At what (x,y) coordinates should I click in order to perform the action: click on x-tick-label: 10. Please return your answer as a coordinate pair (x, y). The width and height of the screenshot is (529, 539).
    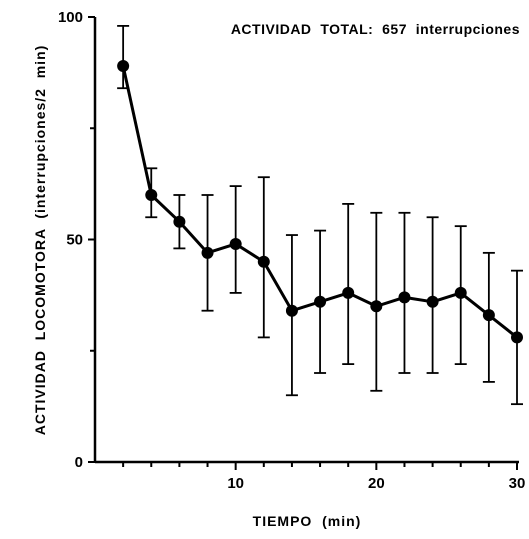
    Looking at the image, I should click on (235, 483).